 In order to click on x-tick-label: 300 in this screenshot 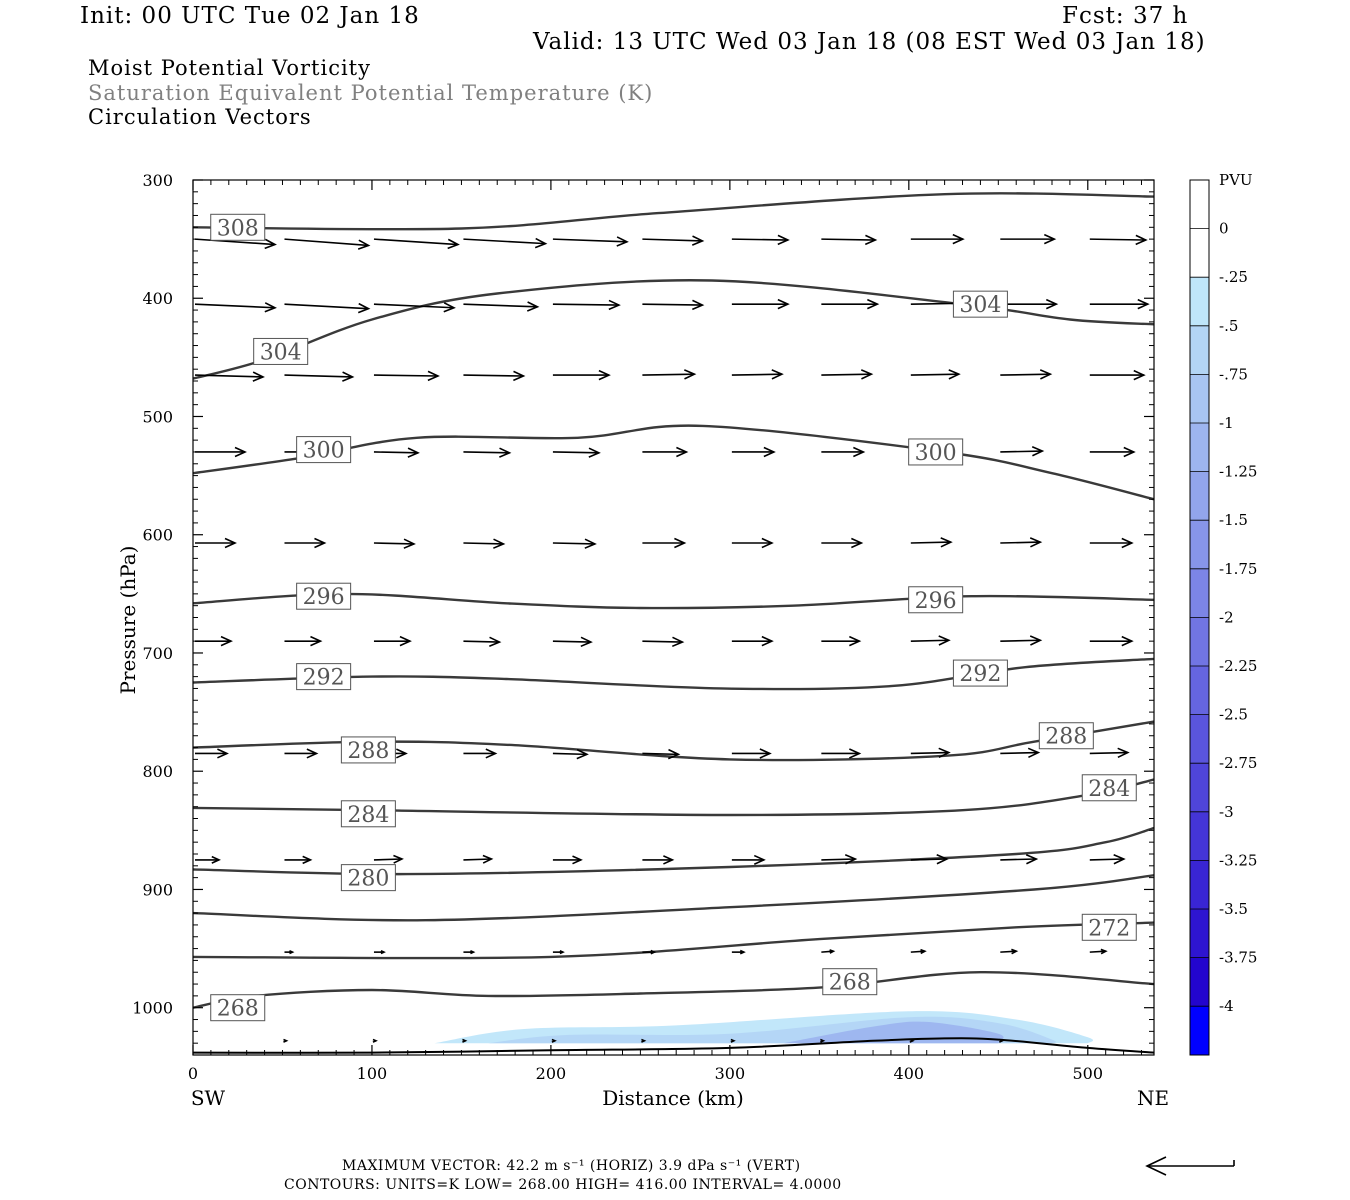, I will do `click(730, 1073)`.